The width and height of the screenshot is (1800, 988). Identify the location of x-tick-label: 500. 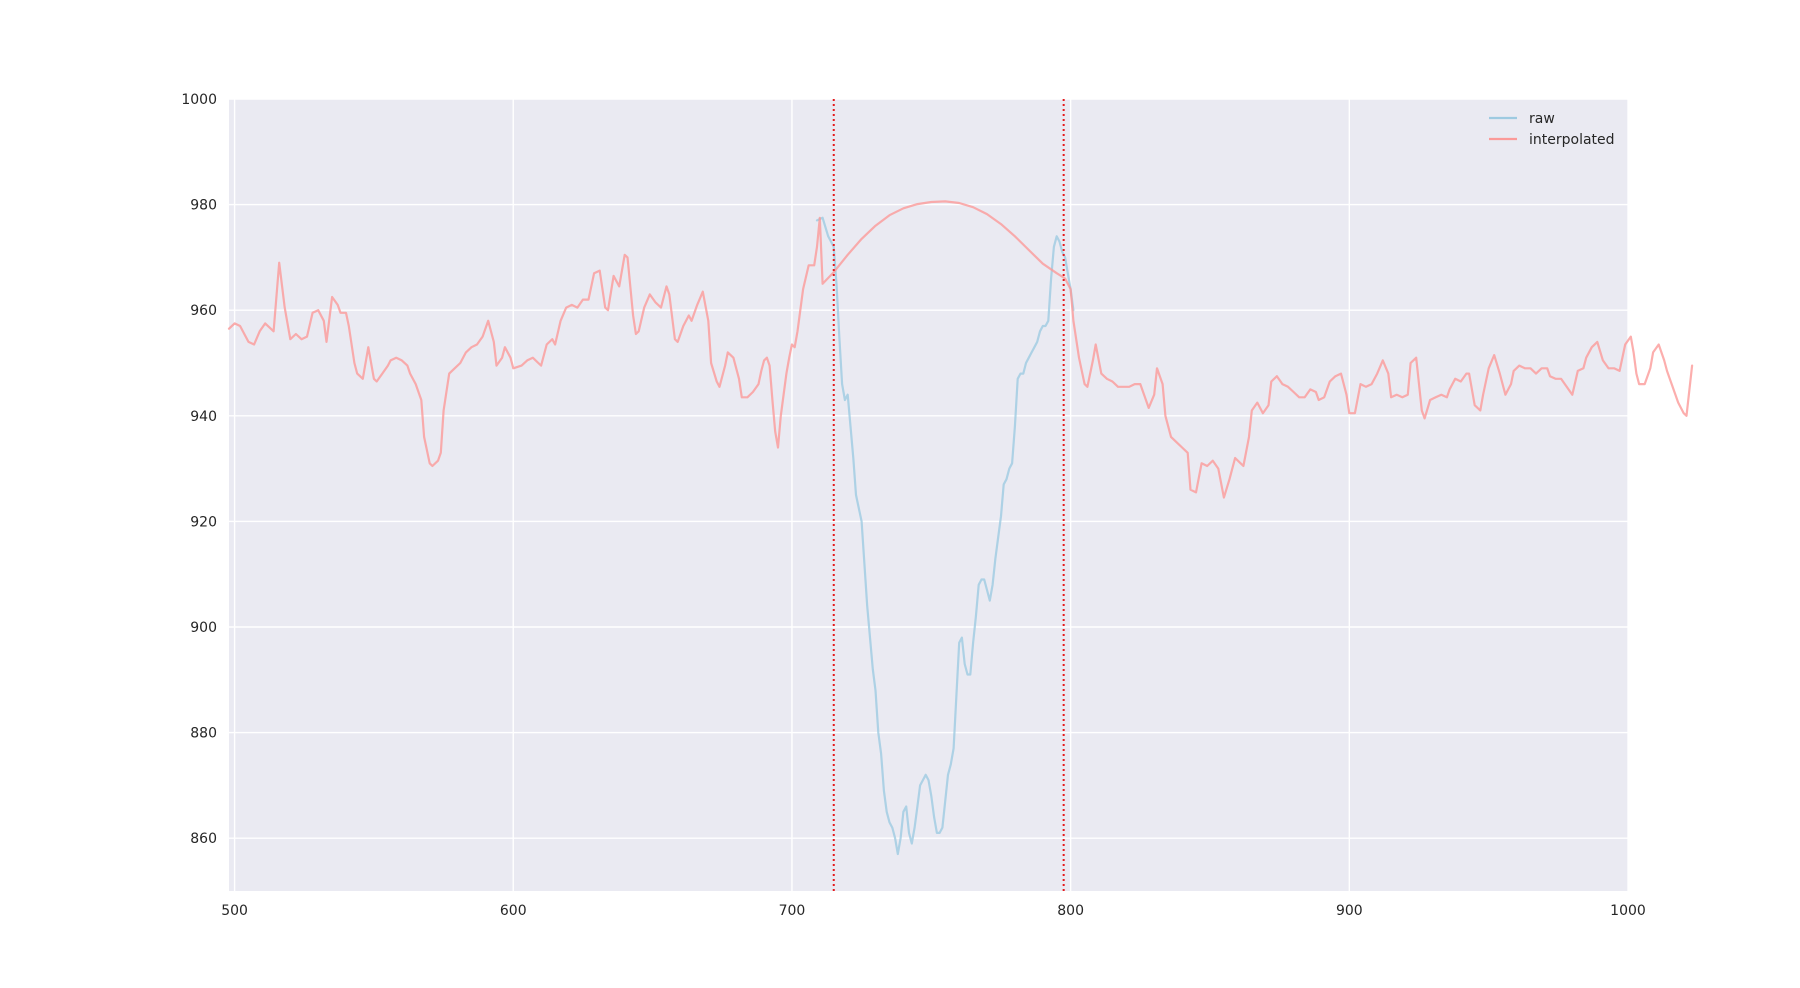
(234, 911).